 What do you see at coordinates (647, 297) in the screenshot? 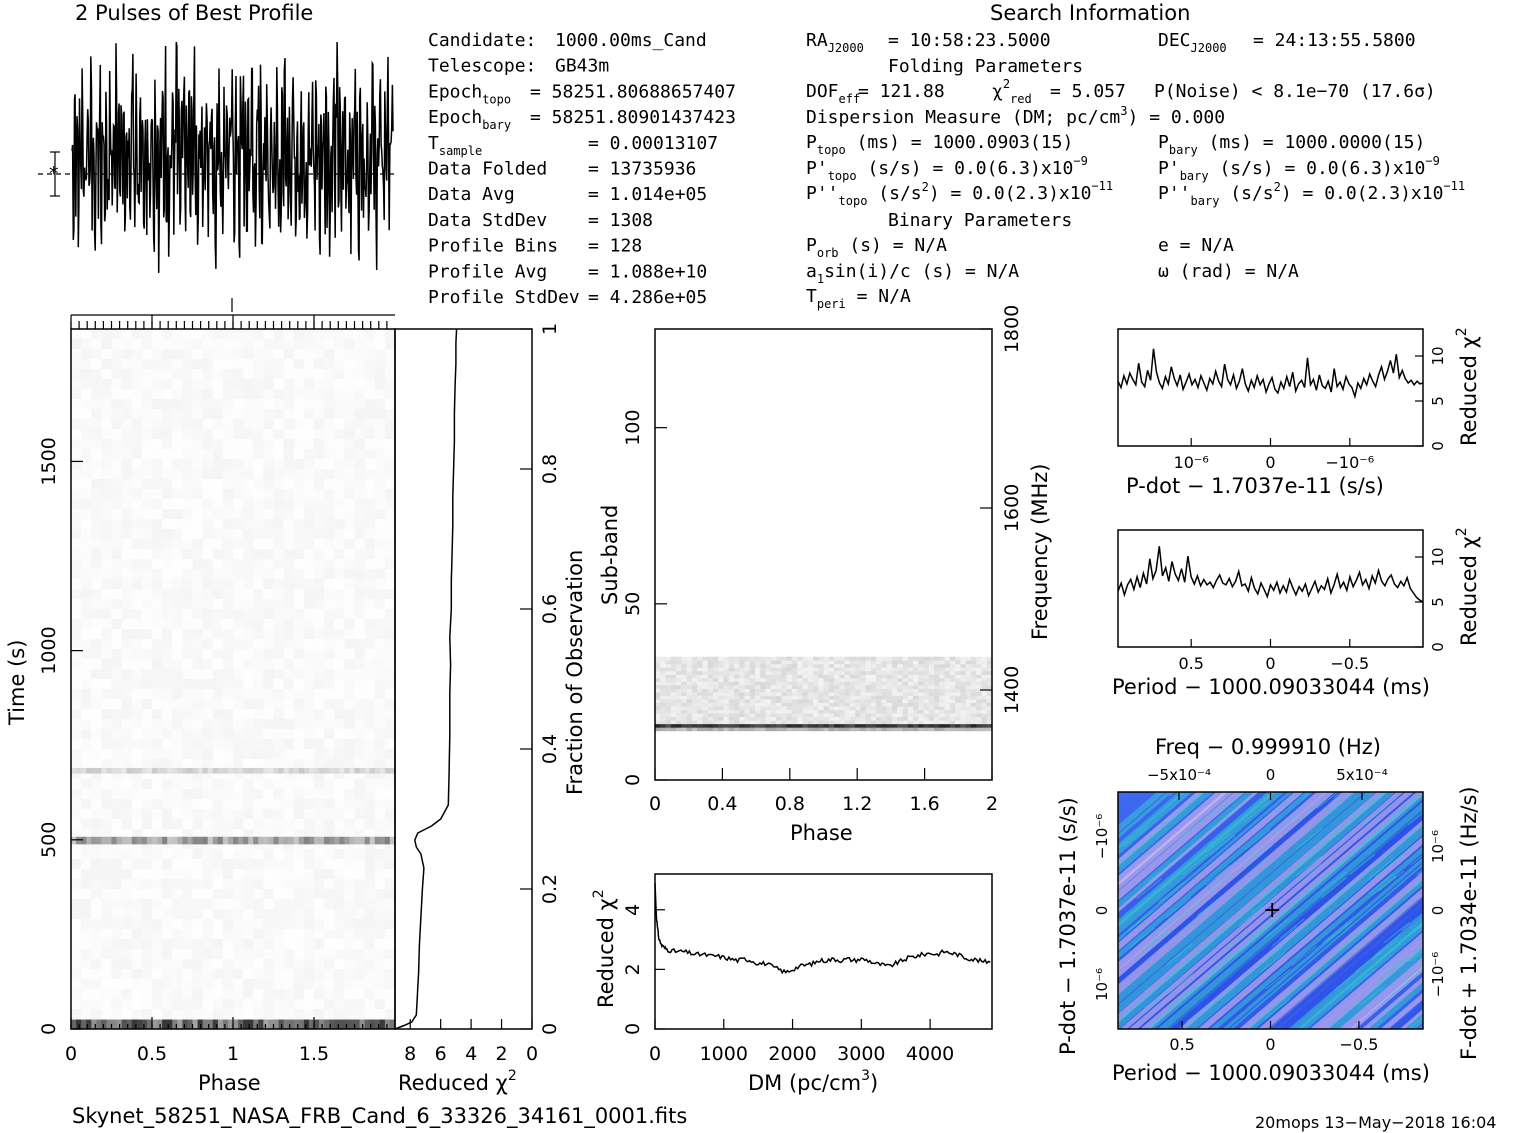
I see `info-value-10: = 4.286e+05` at bounding box center [647, 297].